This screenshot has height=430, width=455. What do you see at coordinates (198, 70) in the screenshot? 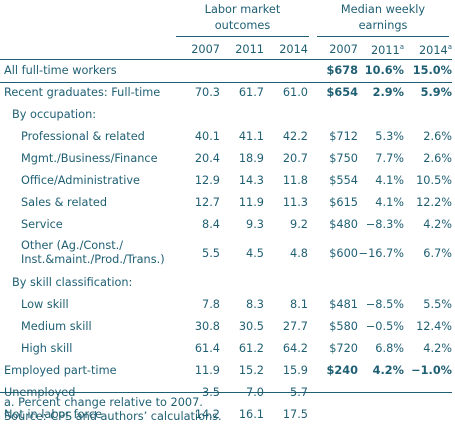
I see `cell` at bounding box center [198, 70].